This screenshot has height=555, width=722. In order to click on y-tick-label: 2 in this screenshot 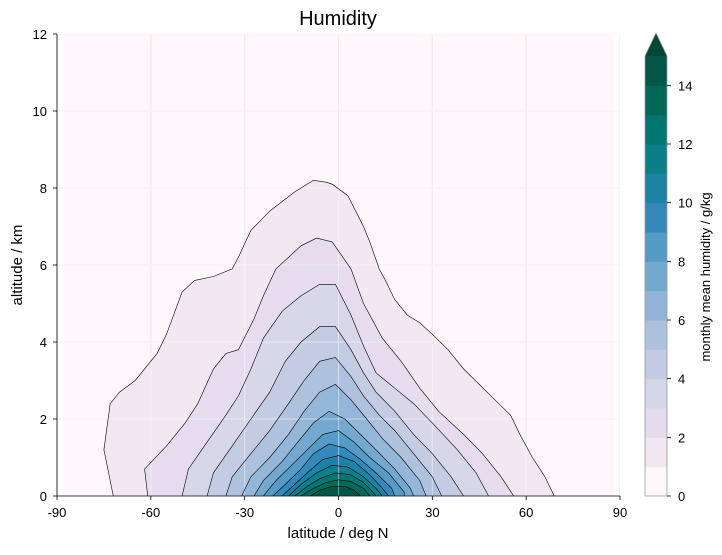, I will do `click(43, 419)`.